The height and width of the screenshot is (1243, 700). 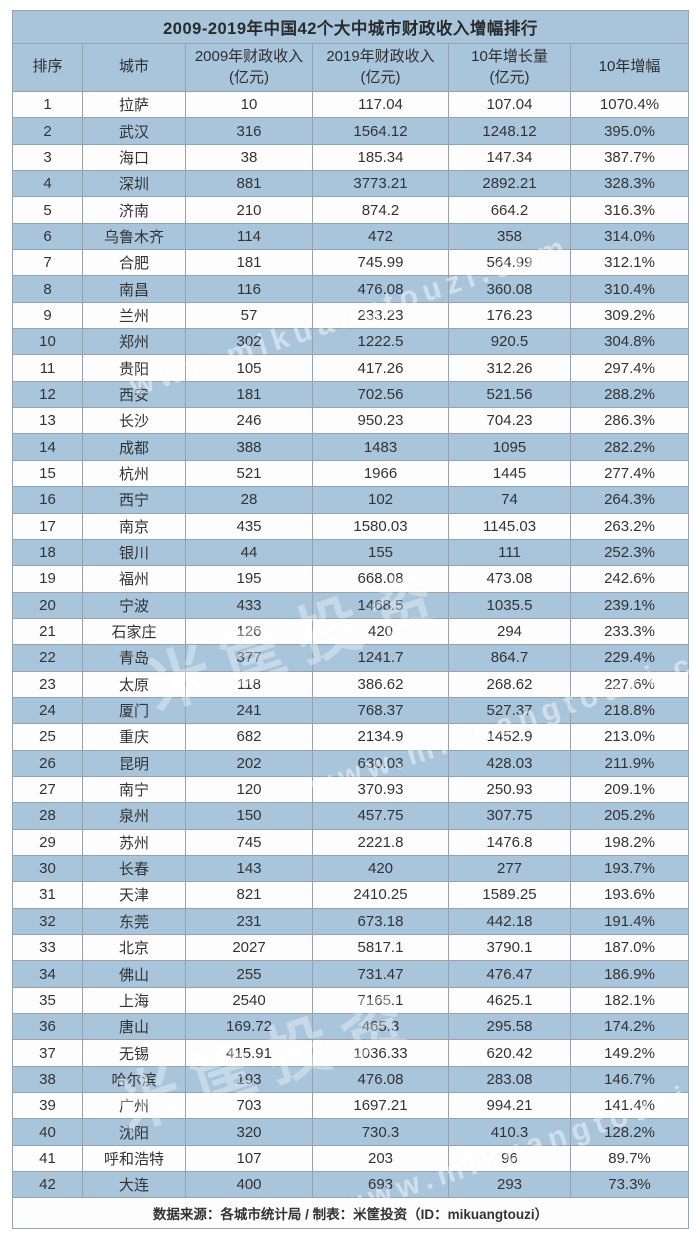 I want to click on cell-growth-rate: 193.6%, so click(x=629, y=895).